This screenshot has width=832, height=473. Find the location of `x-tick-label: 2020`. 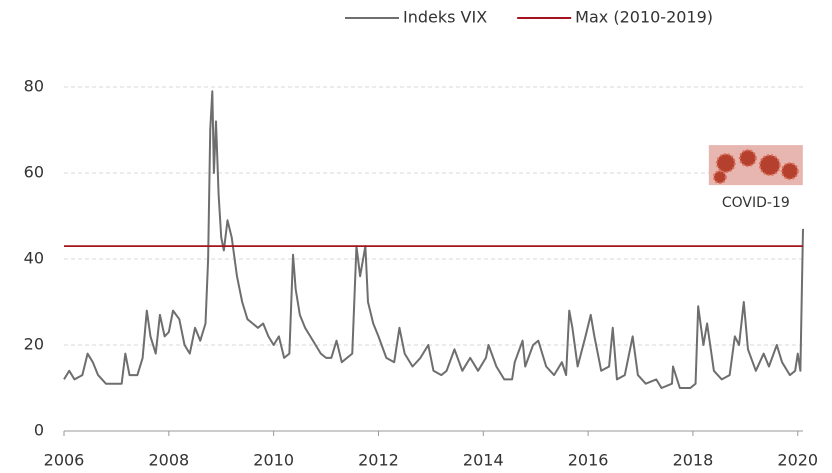

x-tick-label: 2020 is located at coordinates (797, 460).